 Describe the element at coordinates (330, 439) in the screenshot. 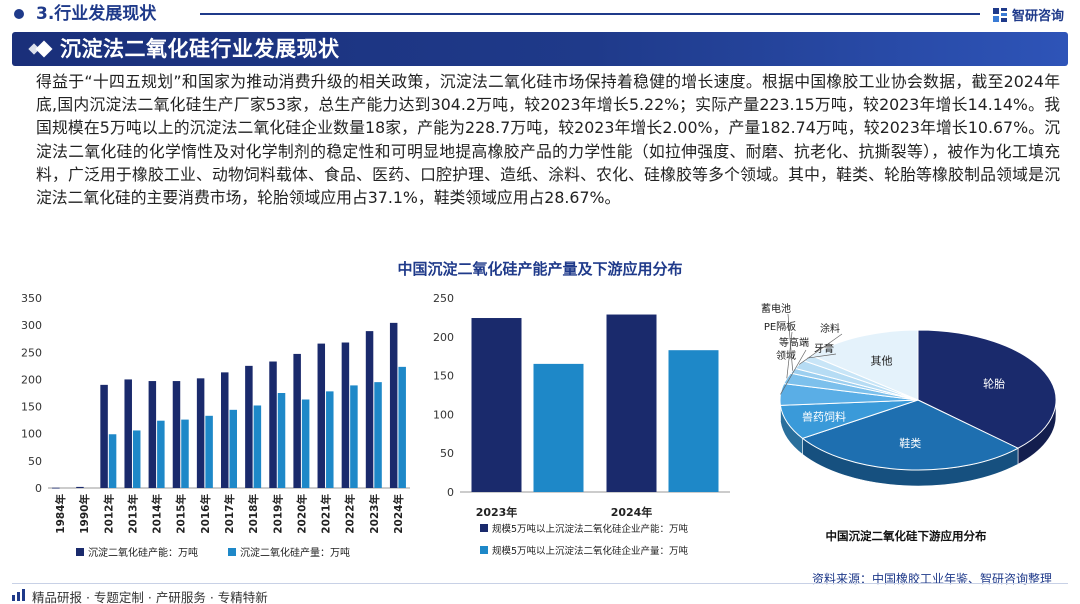

I see `bar-output-2021年` at that location.